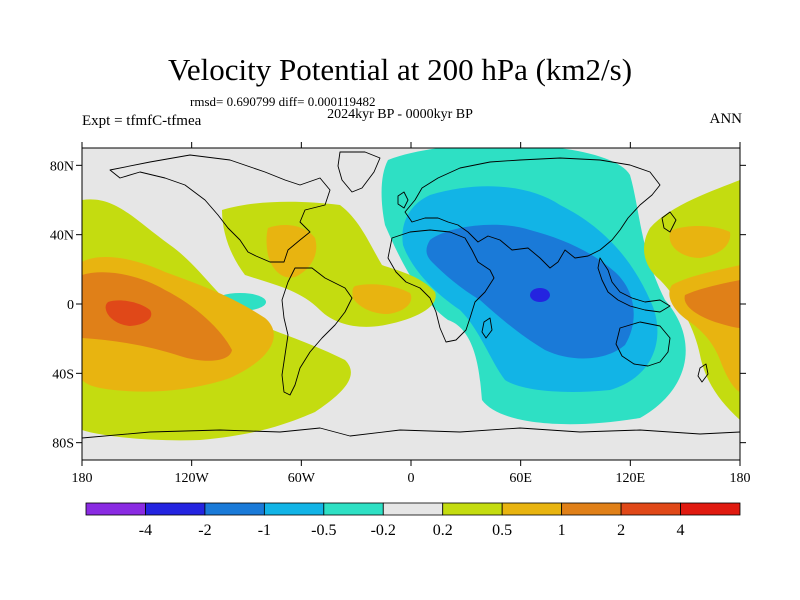 The height and width of the screenshot is (600, 800). I want to click on lon-tick-label: 120W, so click(192, 478).